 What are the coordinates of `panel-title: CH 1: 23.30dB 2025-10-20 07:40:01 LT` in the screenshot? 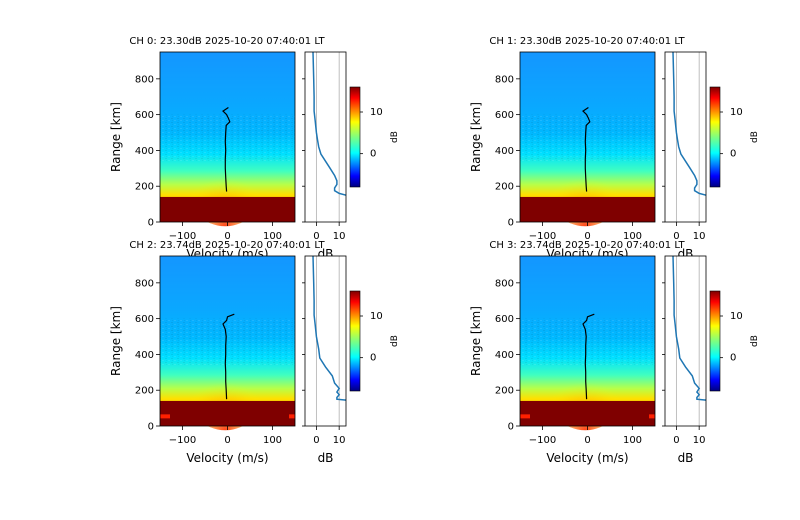 It's located at (587, 41).